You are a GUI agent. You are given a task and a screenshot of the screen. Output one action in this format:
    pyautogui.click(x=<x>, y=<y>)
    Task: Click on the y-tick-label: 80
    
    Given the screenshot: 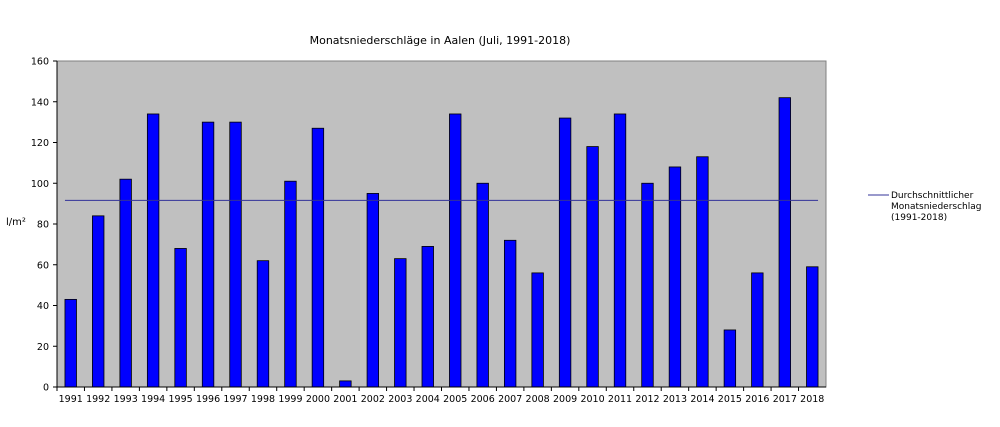 What is the action you would take?
    pyautogui.click(x=43, y=225)
    